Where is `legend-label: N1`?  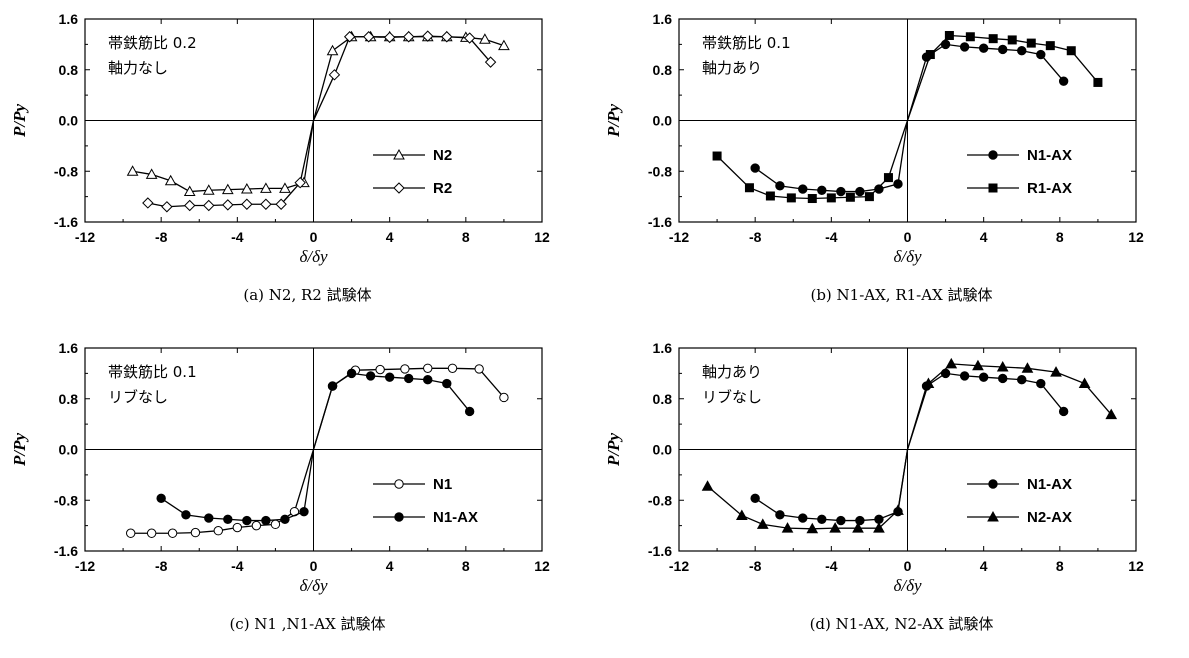 legend-label: N1 is located at coordinates (442, 484).